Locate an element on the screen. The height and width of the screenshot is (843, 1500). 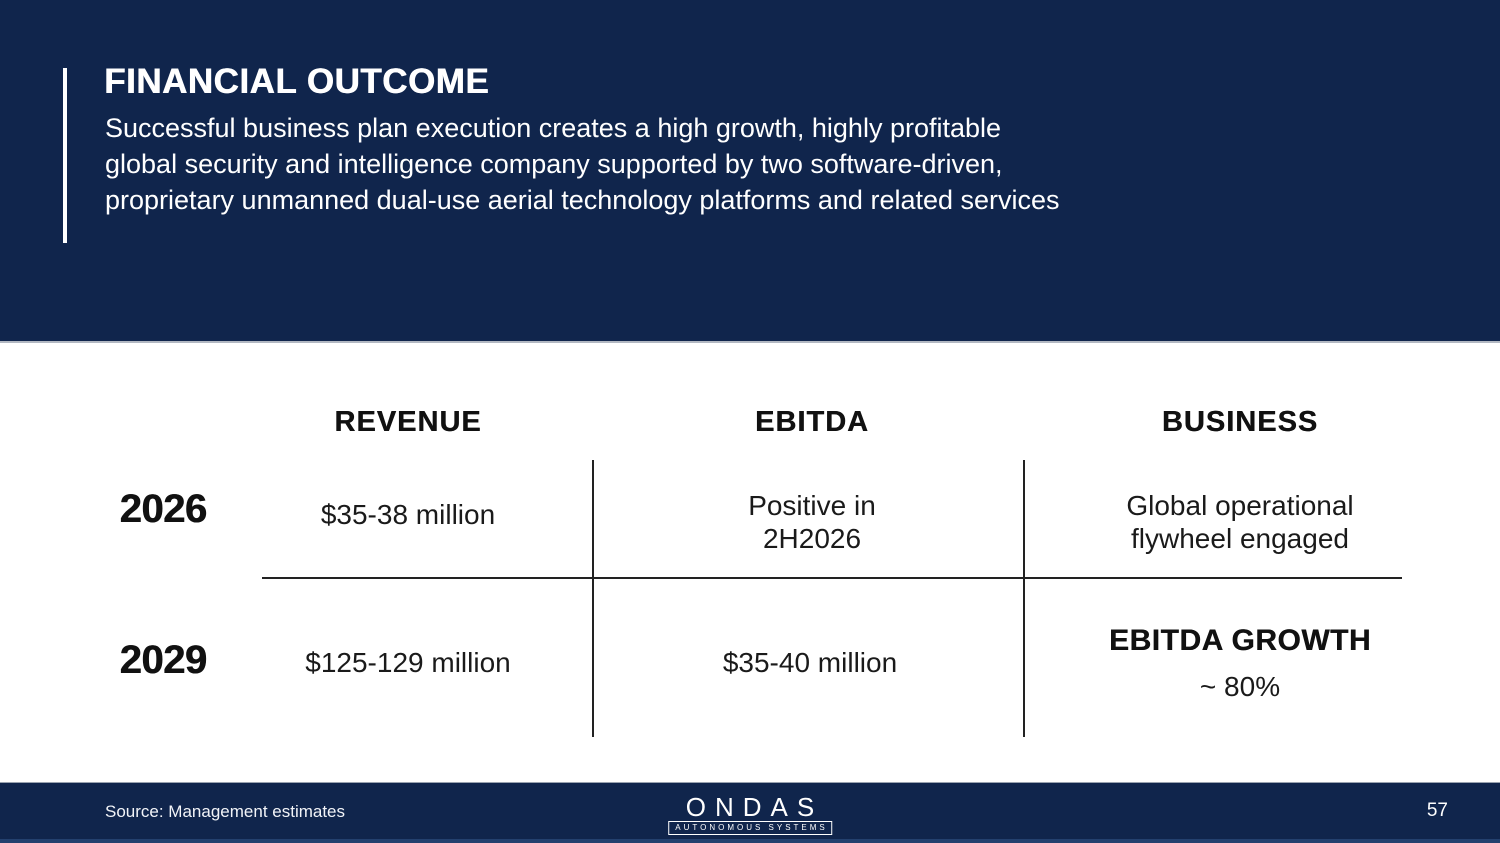
source-note: Source: Management estimates is located at coordinates (225, 811).